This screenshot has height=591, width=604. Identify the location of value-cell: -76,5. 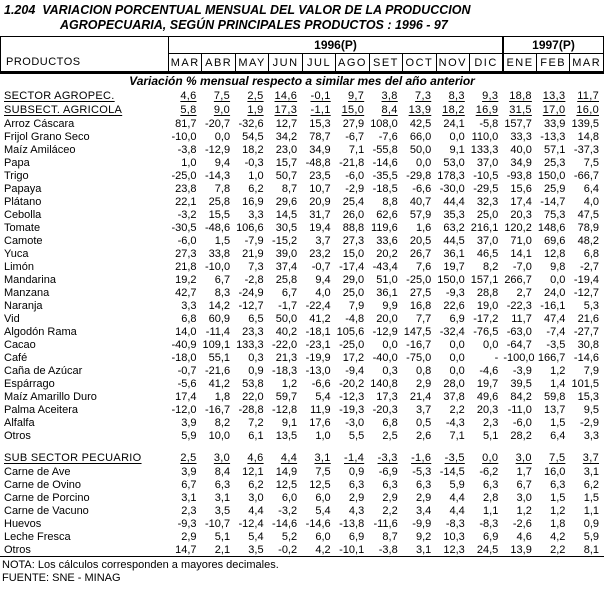
(486, 331).